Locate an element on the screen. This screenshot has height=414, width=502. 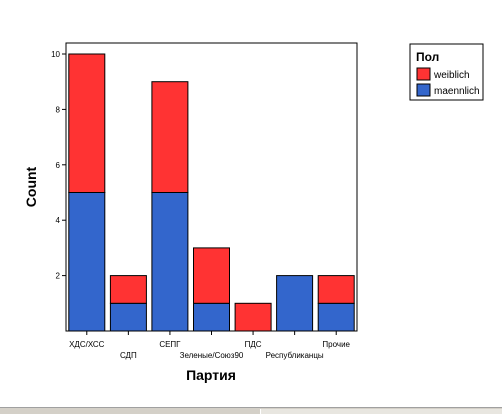
x-tick-label: ПДС is located at coordinates (253, 344).